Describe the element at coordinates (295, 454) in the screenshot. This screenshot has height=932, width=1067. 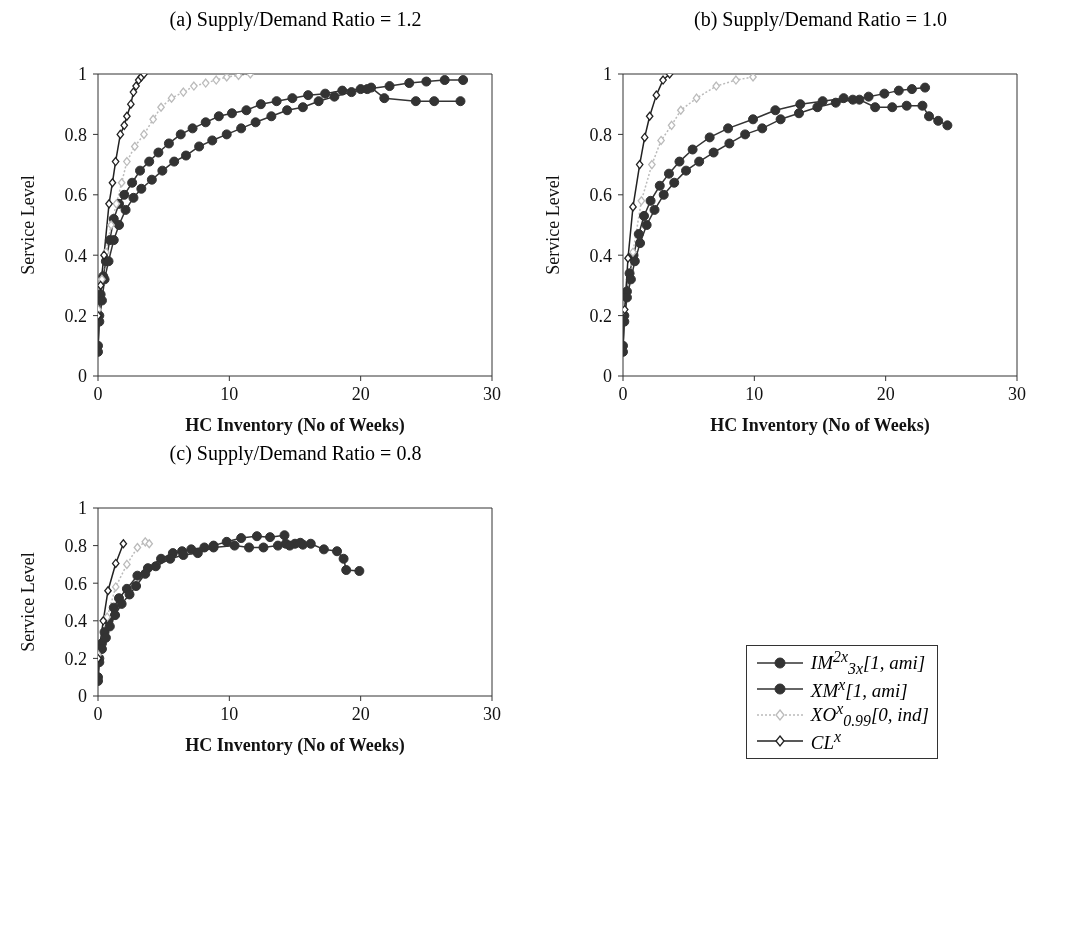
I see `chart-title: (c) Supply/Demand Ratio = 0.8` at that location.